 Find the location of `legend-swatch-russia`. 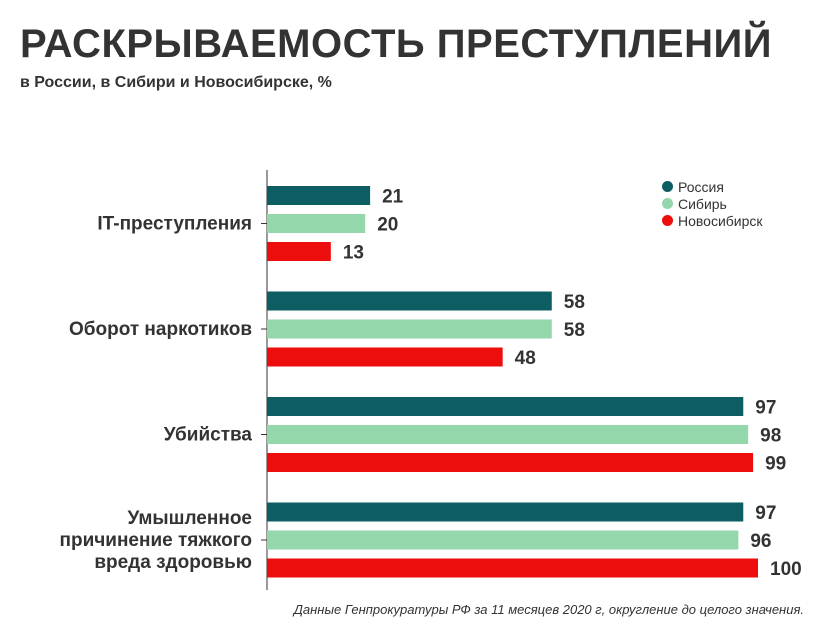

legend-swatch-russia is located at coordinates (667, 186).